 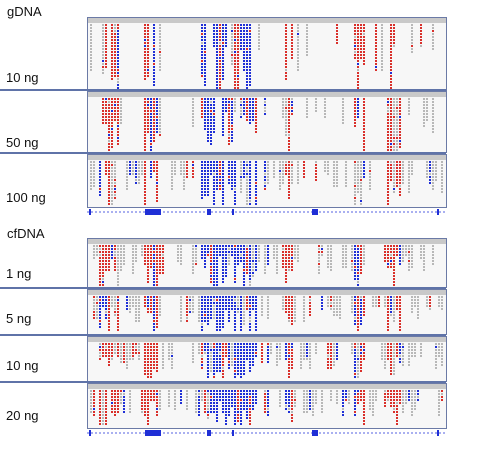 What do you see at coordinates (267, 312) in the screenshot?
I see `read-track-cfdna-5ng` at bounding box center [267, 312].